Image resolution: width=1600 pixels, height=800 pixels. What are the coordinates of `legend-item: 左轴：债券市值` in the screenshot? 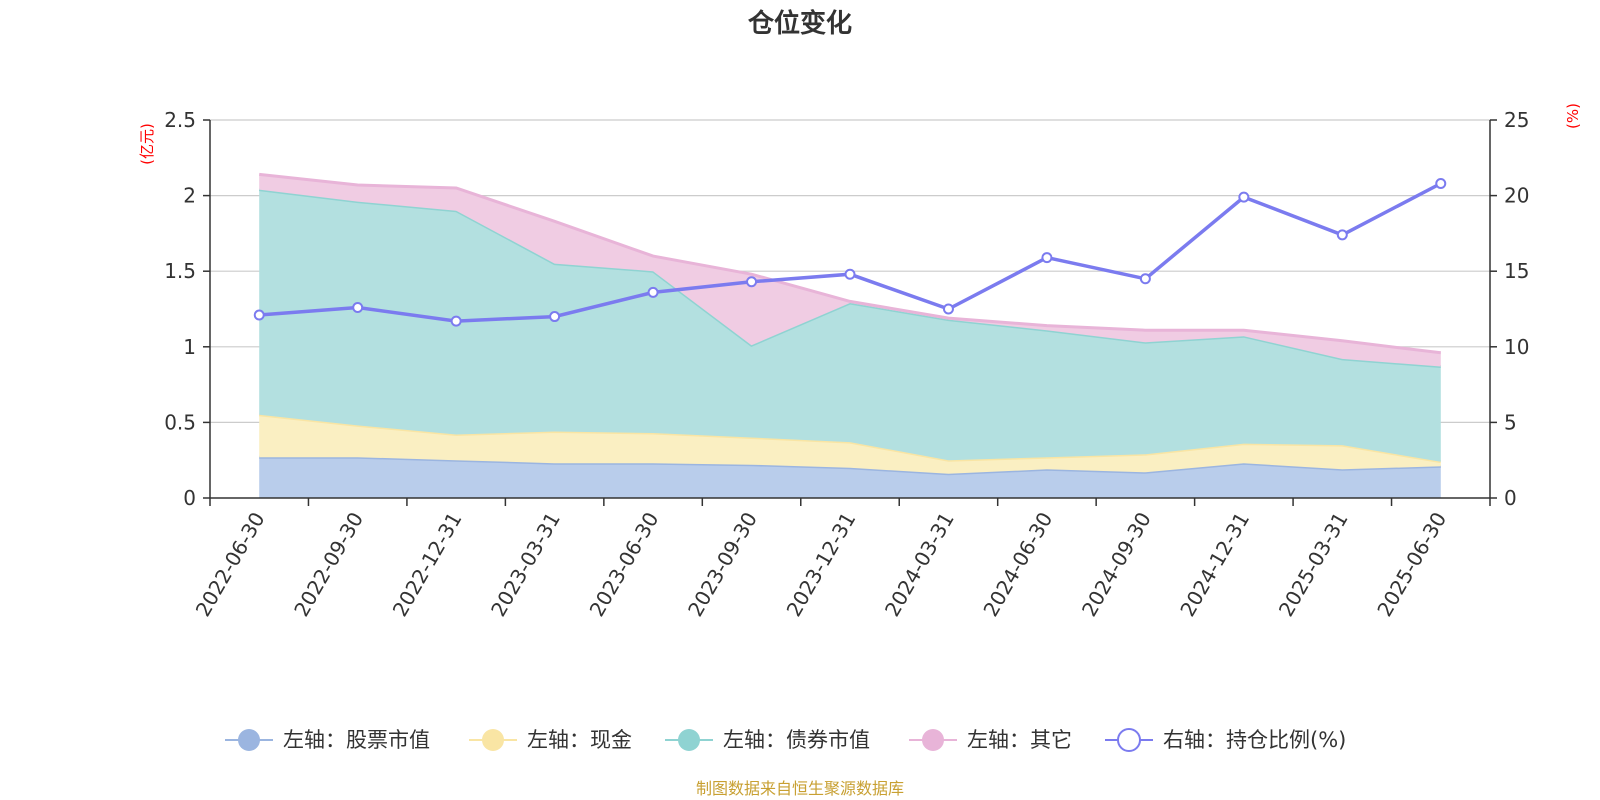 It's located at (767, 740).